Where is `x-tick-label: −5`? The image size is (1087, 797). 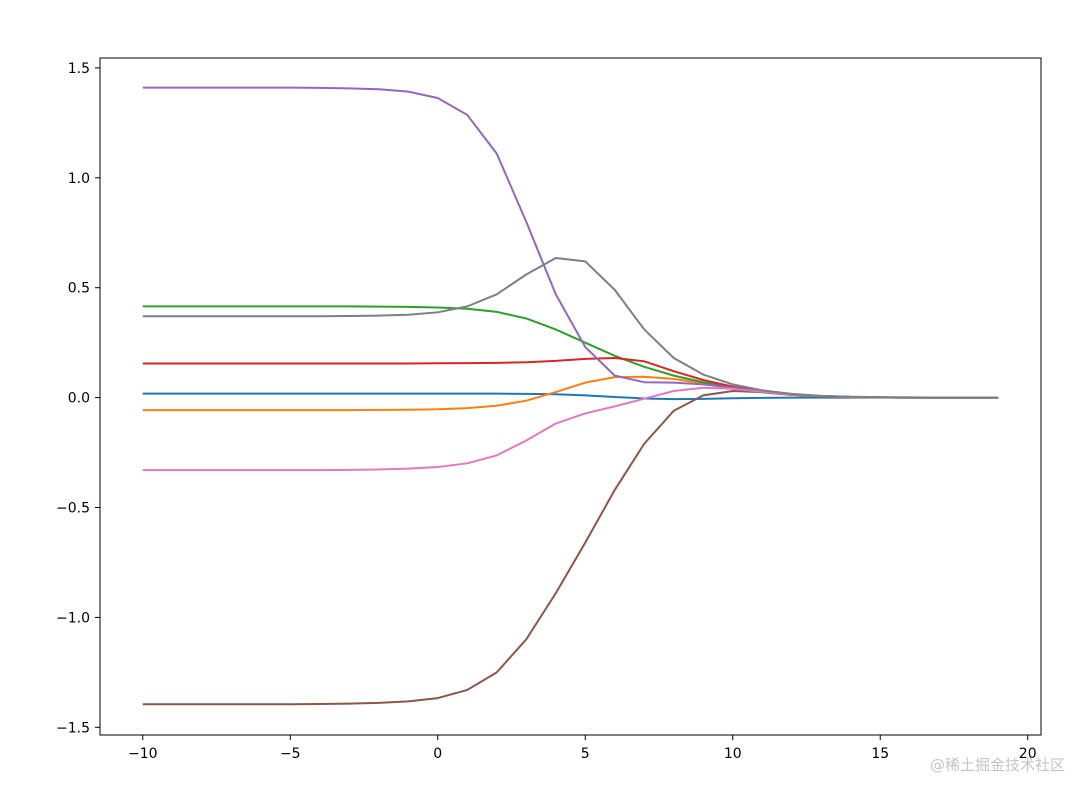 x-tick-label: −5 is located at coordinates (290, 754).